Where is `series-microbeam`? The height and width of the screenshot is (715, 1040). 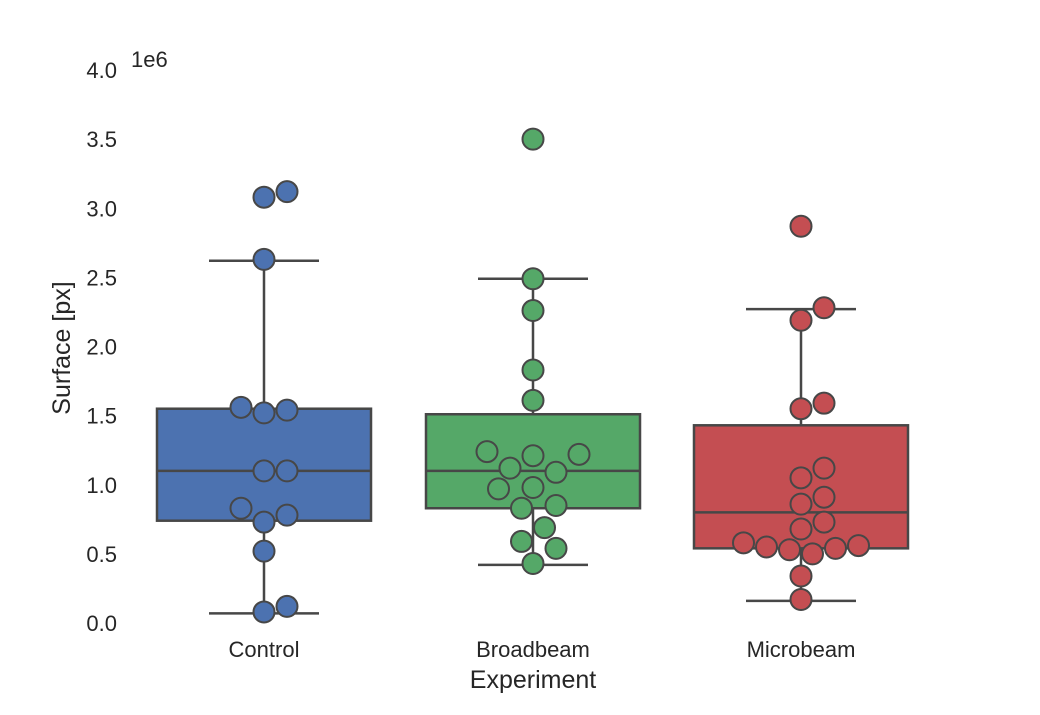 series-microbeam is located at coordinates (801, 412).